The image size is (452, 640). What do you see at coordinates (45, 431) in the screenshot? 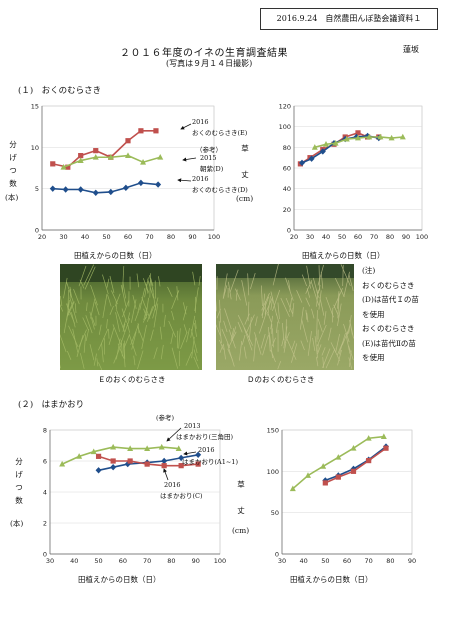
I see `y-tick-label: 8` at bounding box center [45, 431].